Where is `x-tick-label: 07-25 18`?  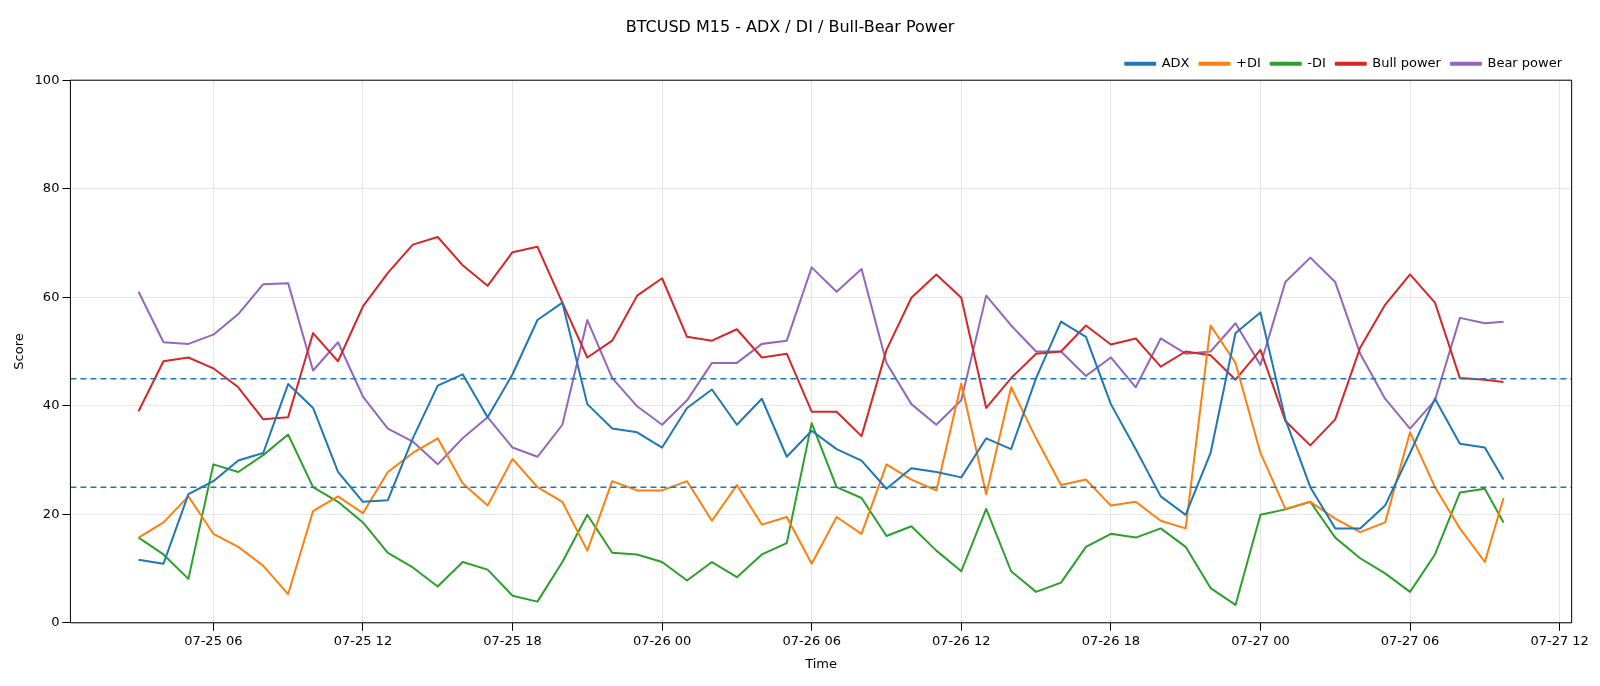 x-tick-label: 07-25 18 is located at coordinates (512, 640).